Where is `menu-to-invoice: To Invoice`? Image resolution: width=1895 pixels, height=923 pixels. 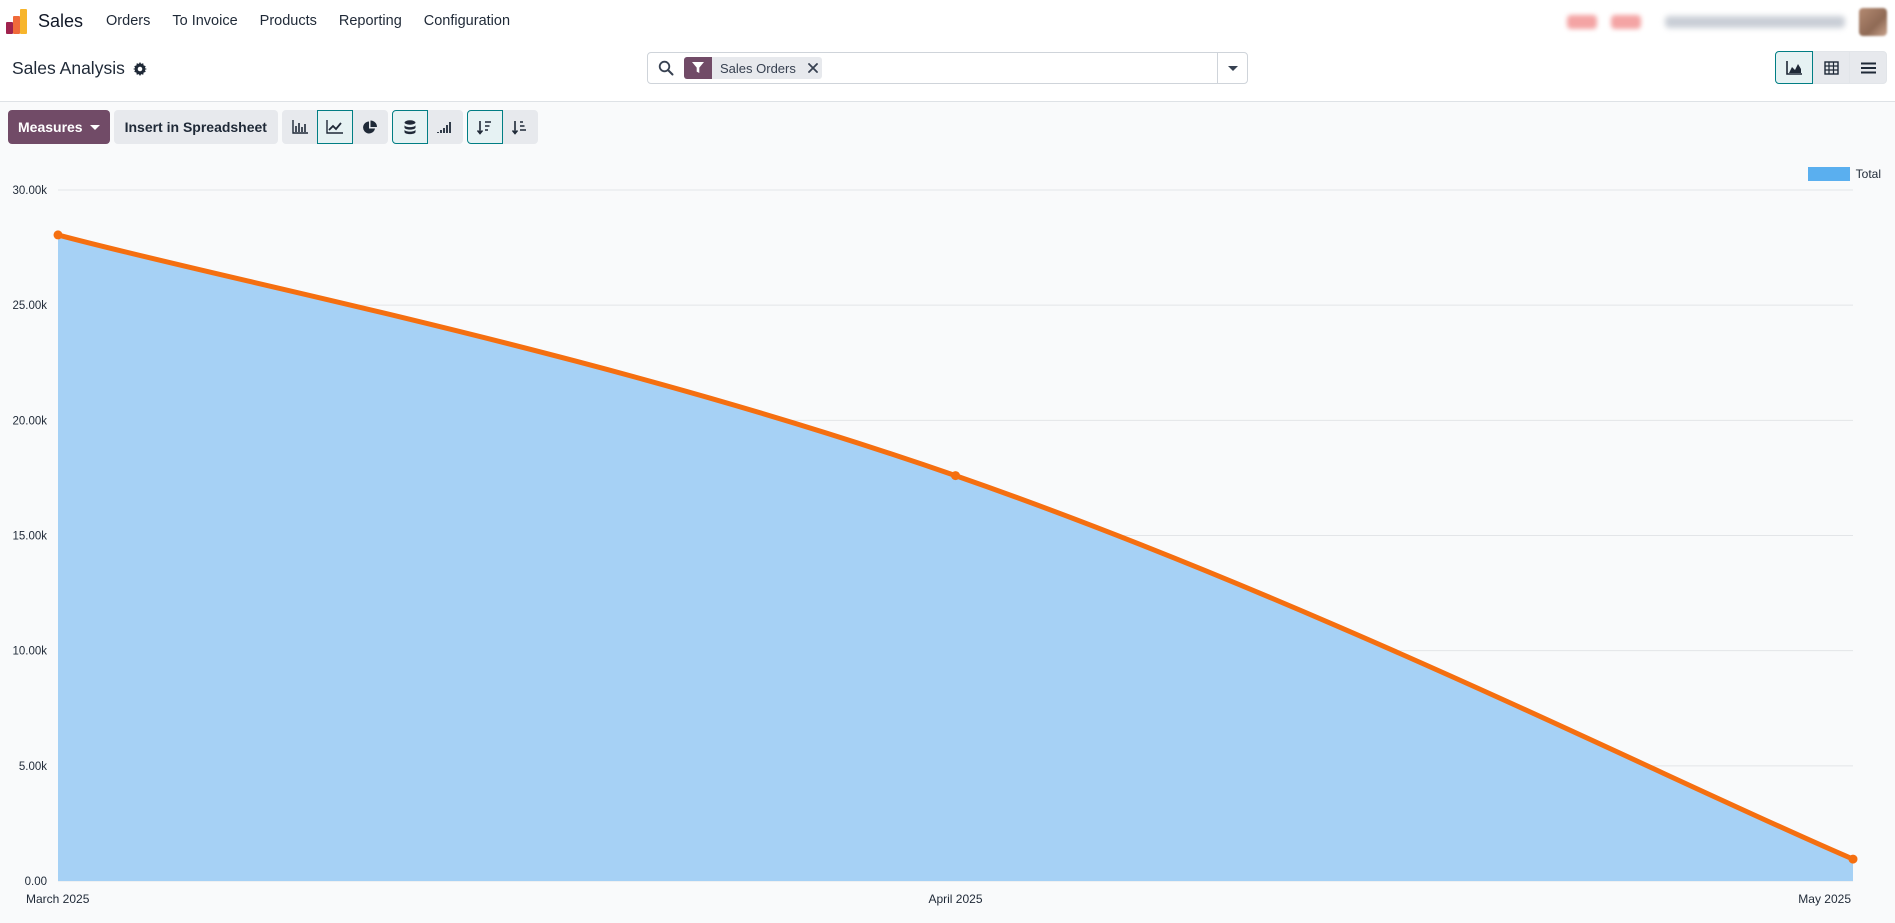 menu-to-invoice: To Invoice is located at coordinates (205, 21).